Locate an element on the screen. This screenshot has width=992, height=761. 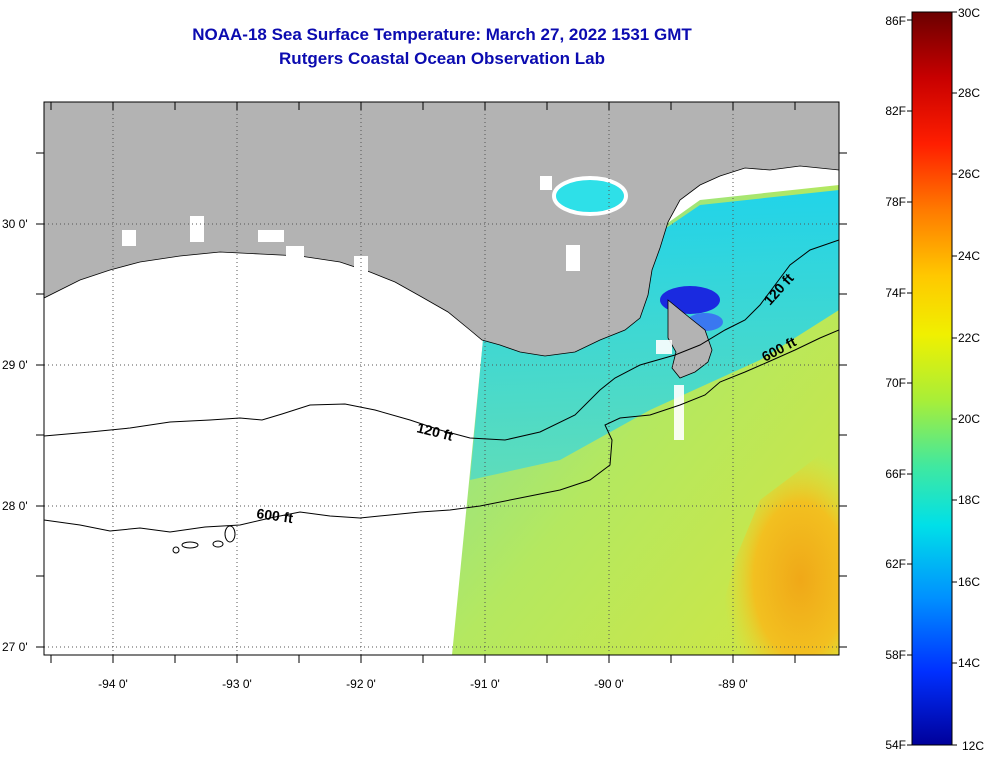
contour-label-600-west: 600 ft is located at coordinates (275, 515).